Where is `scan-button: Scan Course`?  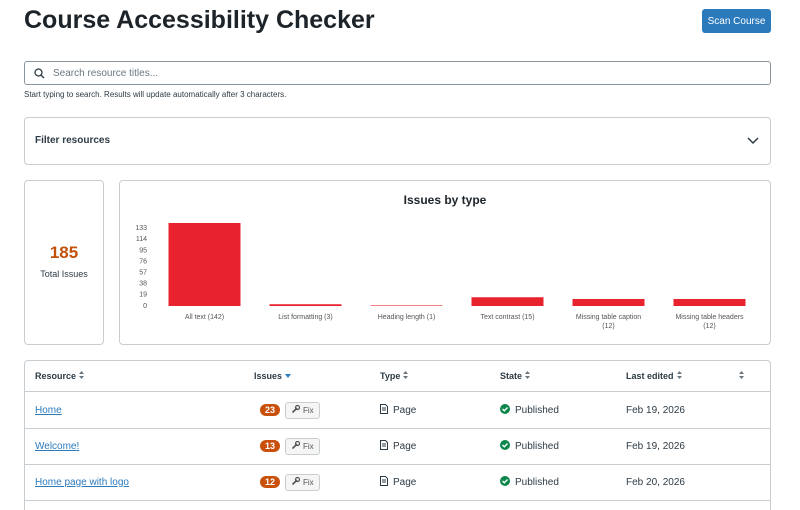 scan-button: Scan Course is located at coordinates (736, 21).